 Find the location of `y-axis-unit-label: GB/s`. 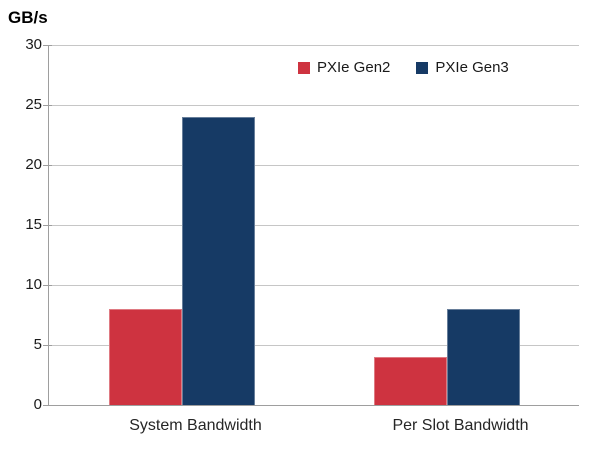

y-axis-unit-label: GB/s is located at coordinates (28, 17).